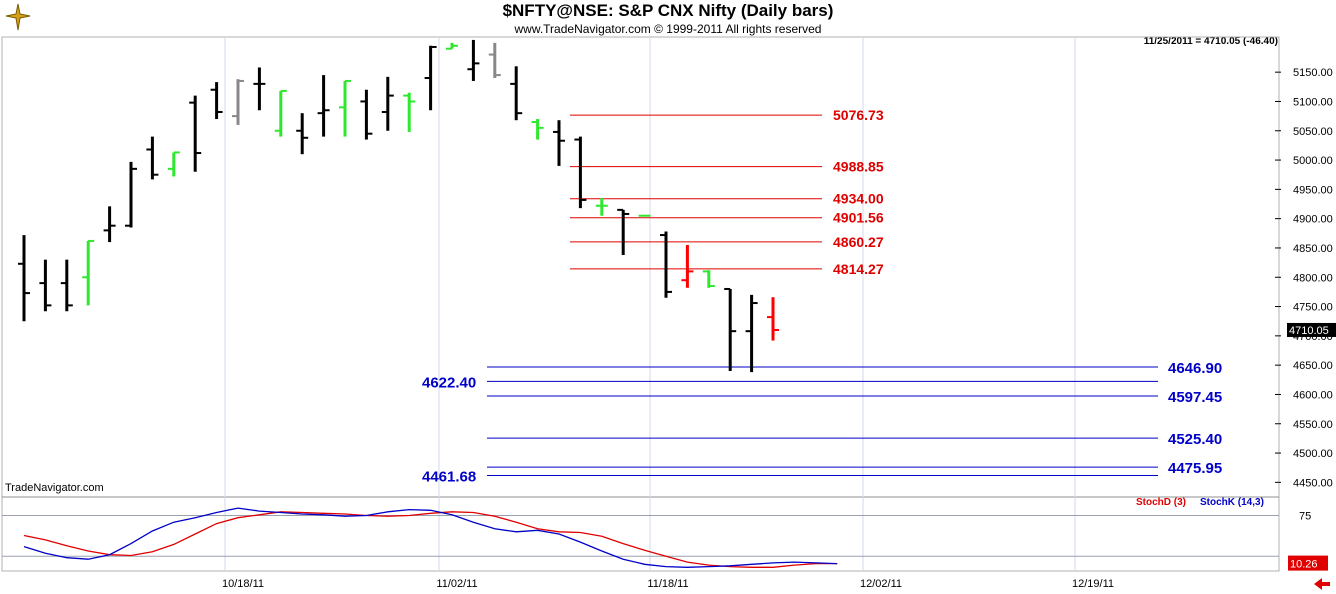 The image size is (1336, 594). What do you see at coordinates (1195, 439) in the screenshot?
I see `support-label: 4525.40` at bounding box center [1195, 439].